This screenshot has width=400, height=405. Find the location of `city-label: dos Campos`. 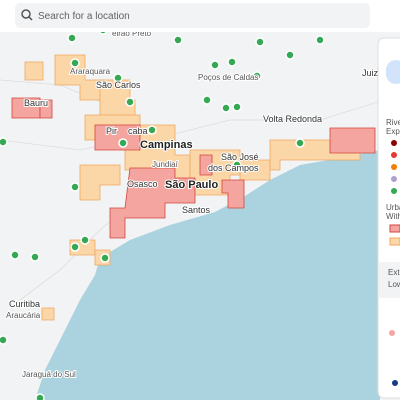

city-label: dos Campos is located at coordinates (233, 168).